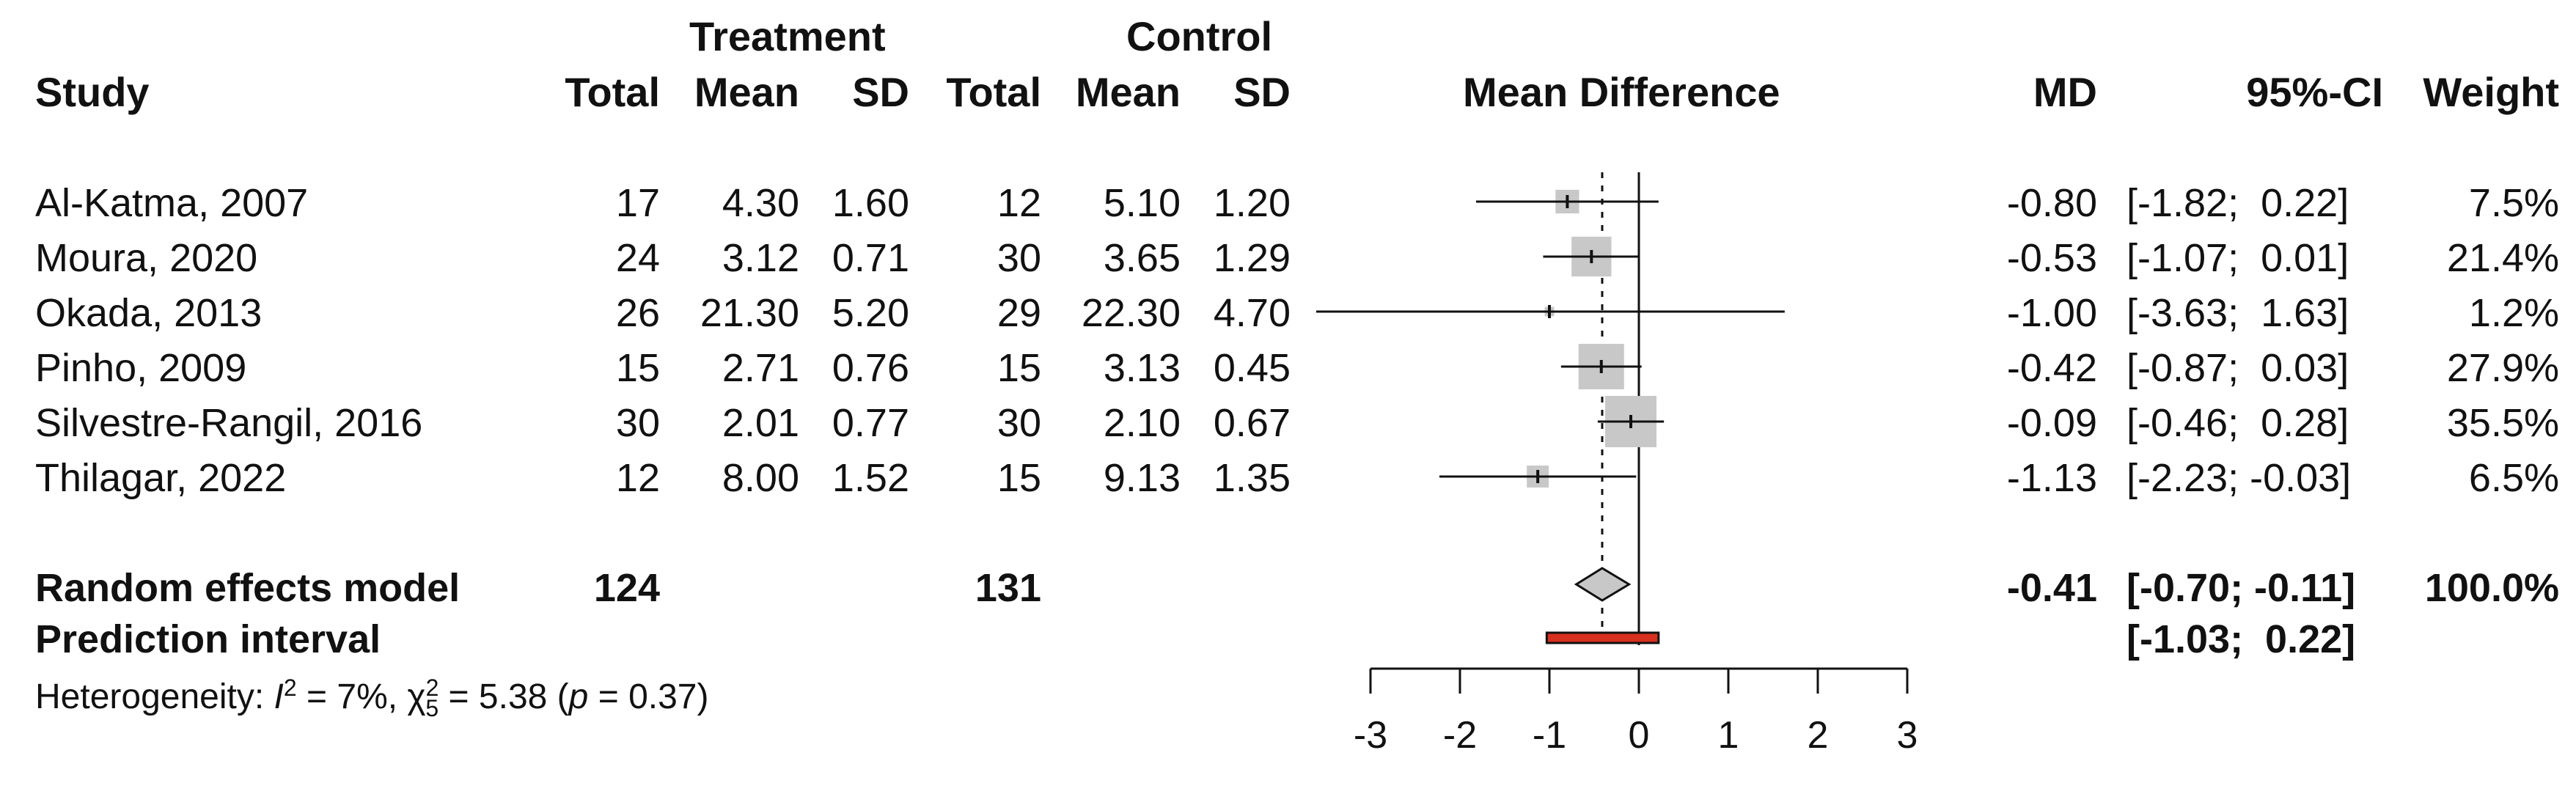 The height and width of the screenshot is (794, 2576). Describe the element at coordinates (155, 696) in the screenshot. I see `heterogeneity-prefix: Heterogeneity:` at that location.